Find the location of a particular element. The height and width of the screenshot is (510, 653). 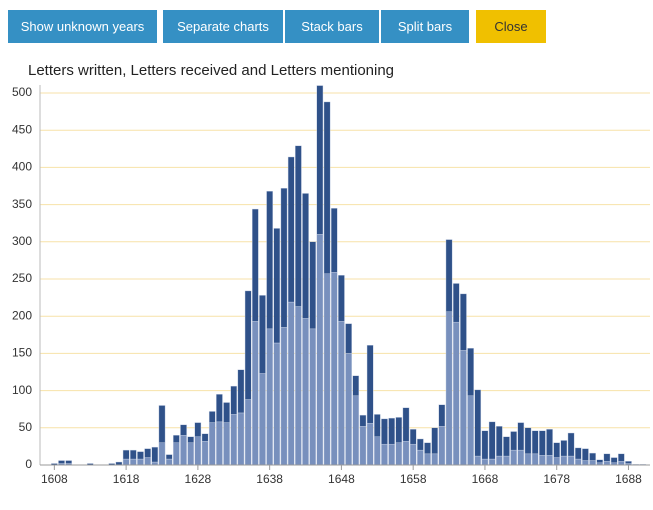

button: Stack bars is located at coordinates (332, 26).